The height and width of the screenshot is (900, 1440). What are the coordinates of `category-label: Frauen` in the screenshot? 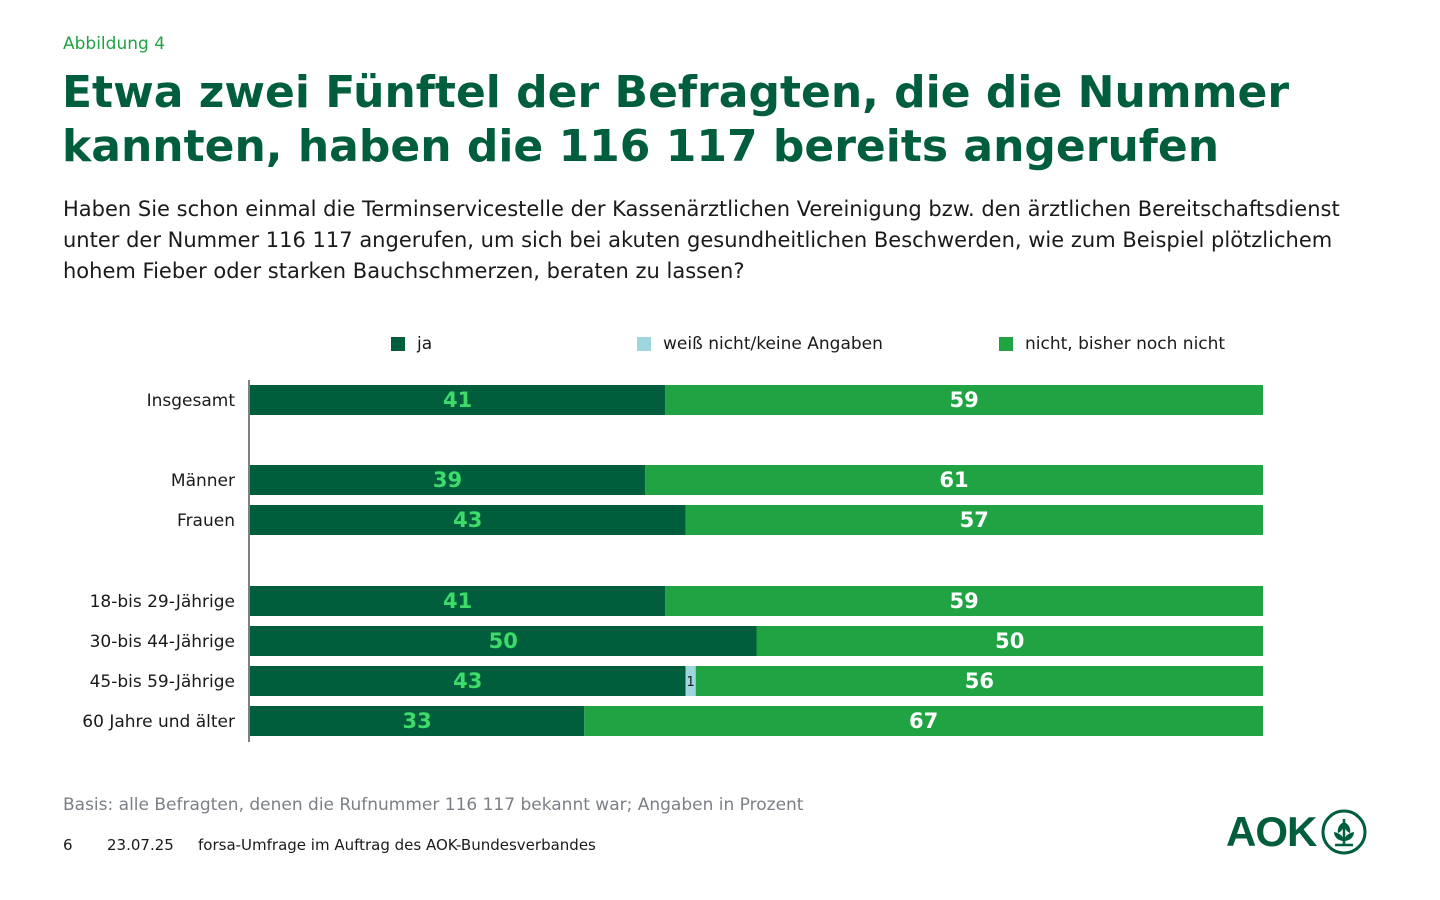 It's located at (206, 521).